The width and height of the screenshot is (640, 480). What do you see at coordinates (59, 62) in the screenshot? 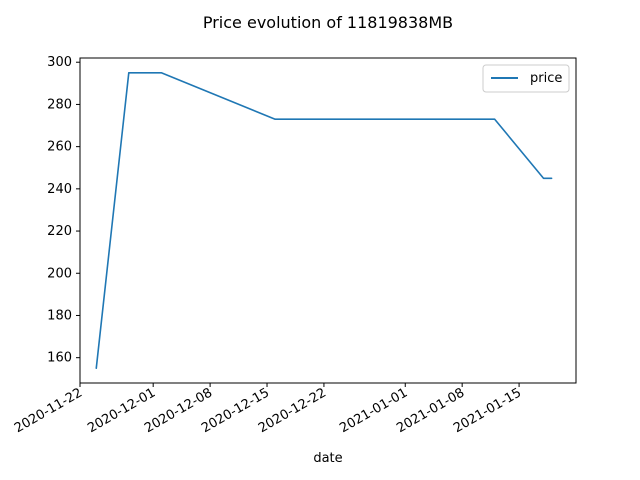
I see `y-tick-label: 300` at bounding box center [59, 62].